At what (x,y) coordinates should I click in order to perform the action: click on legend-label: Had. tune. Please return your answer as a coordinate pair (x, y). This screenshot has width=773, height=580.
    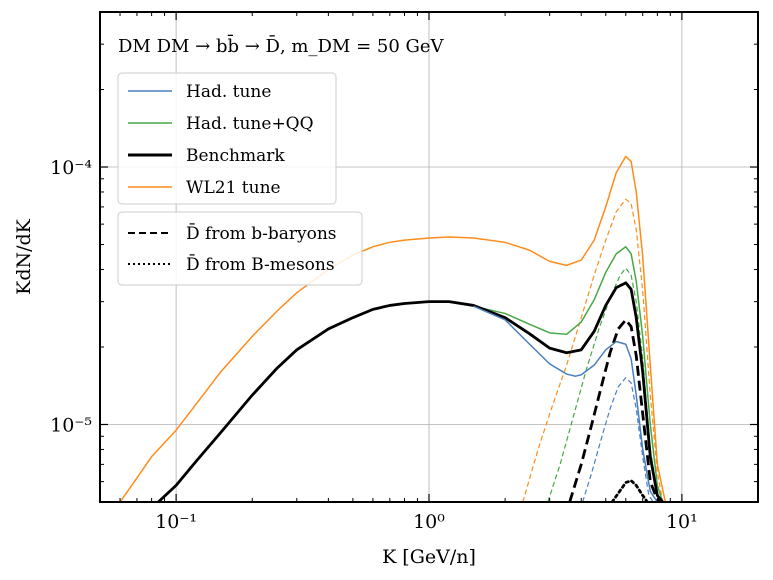
    Looking at the image, I should click on (228, 92).